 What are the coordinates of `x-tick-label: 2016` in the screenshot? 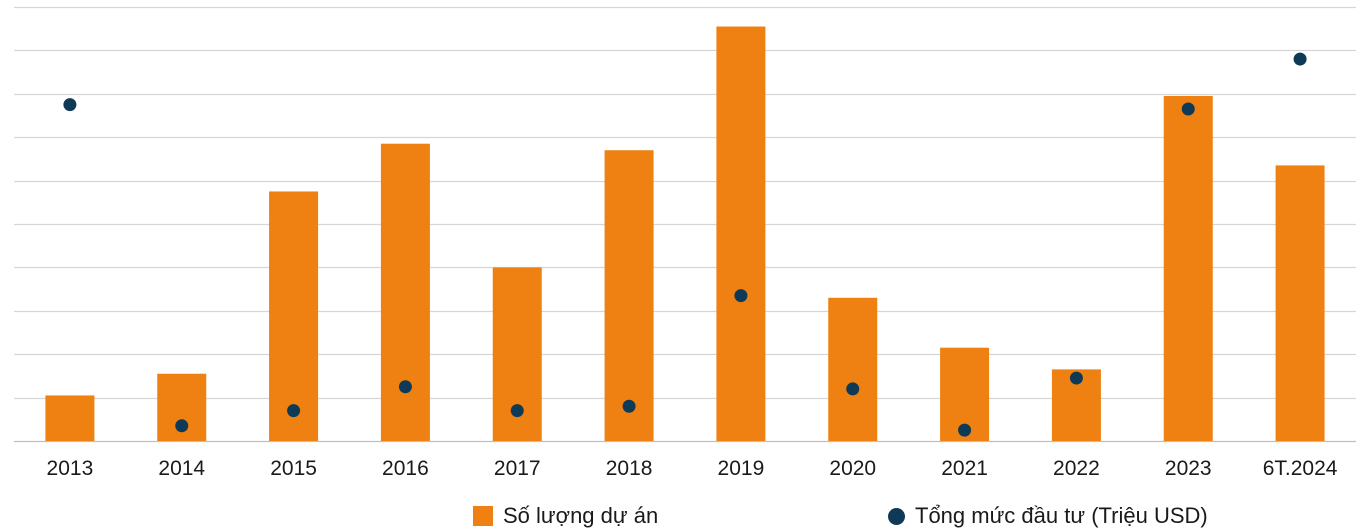 It's located at (405, 468).